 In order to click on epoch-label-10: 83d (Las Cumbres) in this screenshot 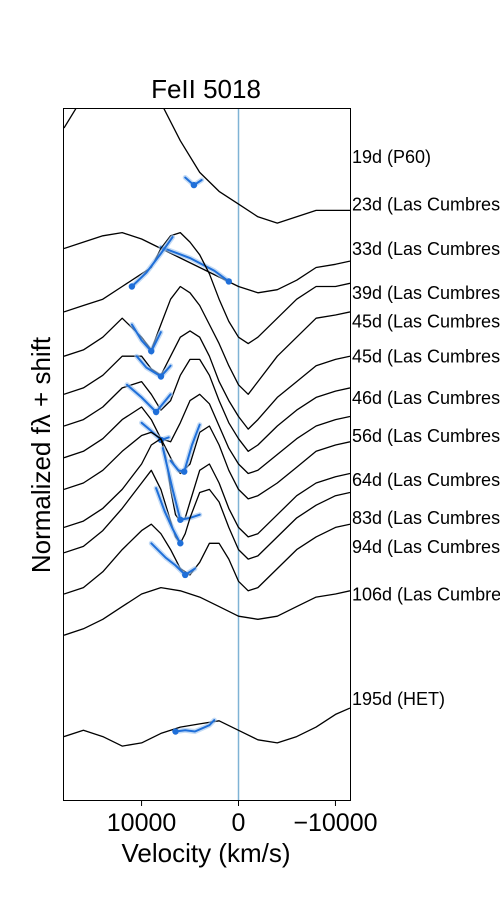, I will do `click(426, 518)`.